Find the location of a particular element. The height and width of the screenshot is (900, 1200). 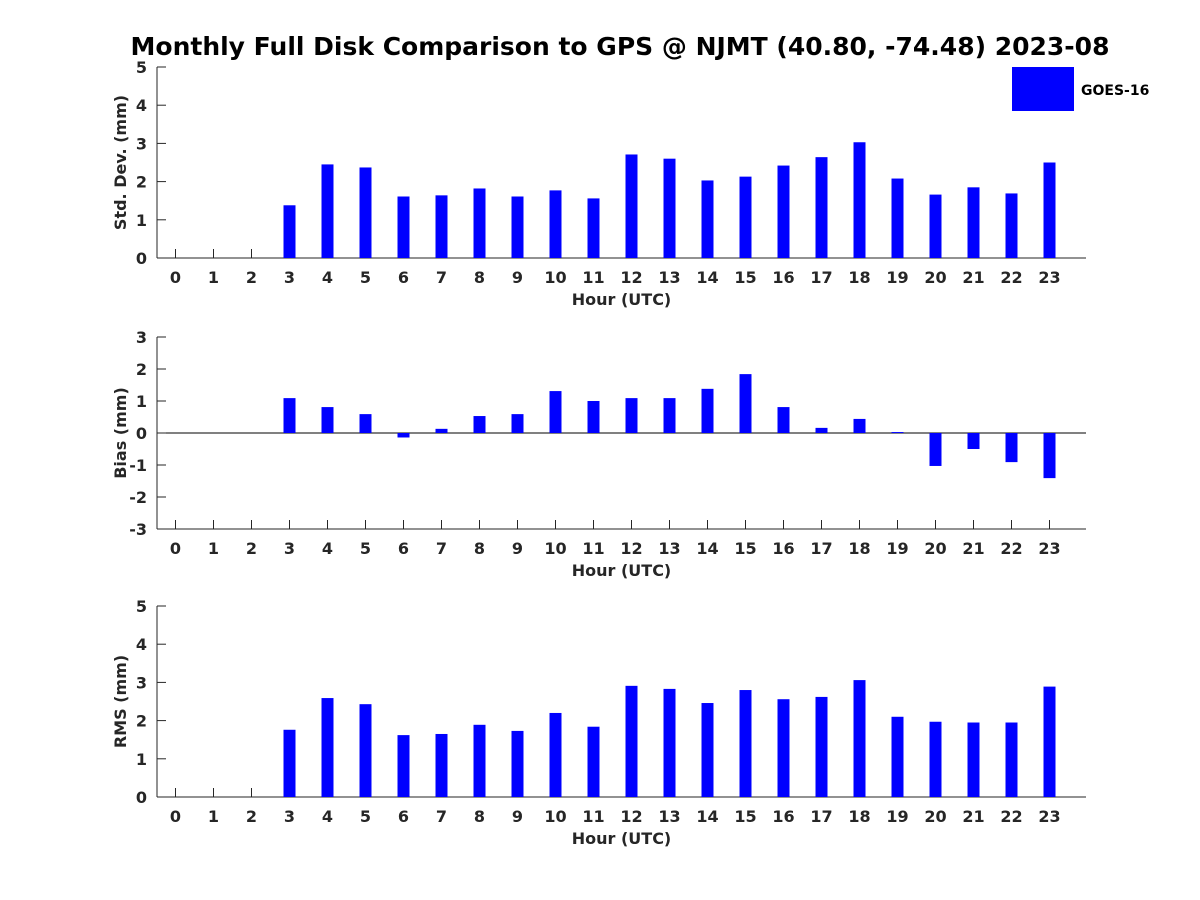

x-tick-label: 19 is located at coordinates (897, 277).